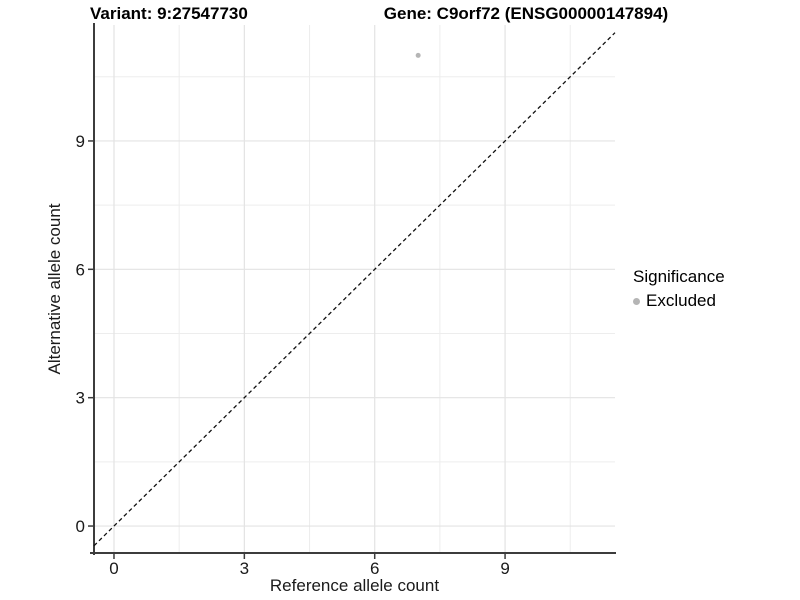 The image size is (800, 600). What do you see at coordinates (80, 526) in the screenshot?
I see `y-tick-label: 0` at bounding box center [80, 526].